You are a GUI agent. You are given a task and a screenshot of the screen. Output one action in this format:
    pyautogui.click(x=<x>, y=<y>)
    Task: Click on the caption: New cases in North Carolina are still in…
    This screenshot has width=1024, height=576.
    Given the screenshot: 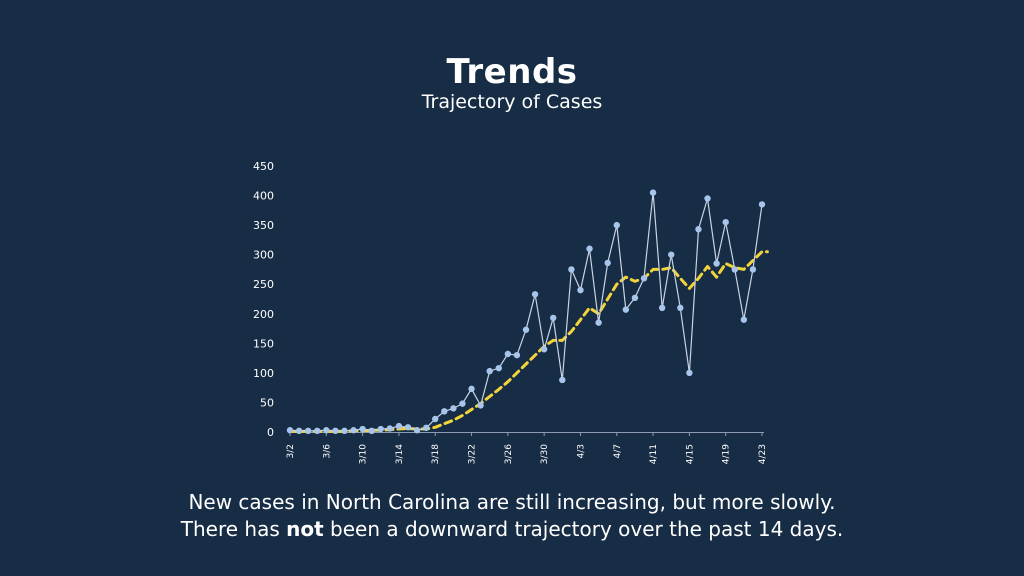 What is the action you would take?
    pyautogui.click(x=512, y=516)
    